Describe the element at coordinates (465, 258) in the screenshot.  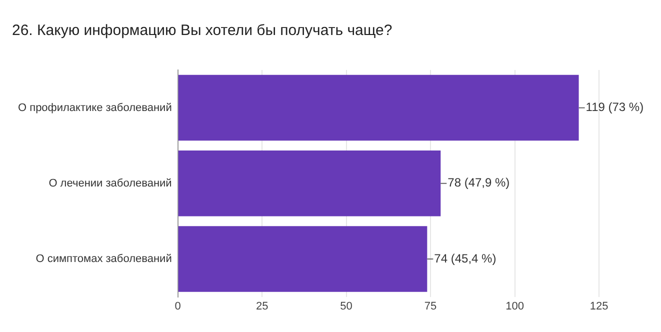
I see `data-label: 74 (45,4 %)` at that location.